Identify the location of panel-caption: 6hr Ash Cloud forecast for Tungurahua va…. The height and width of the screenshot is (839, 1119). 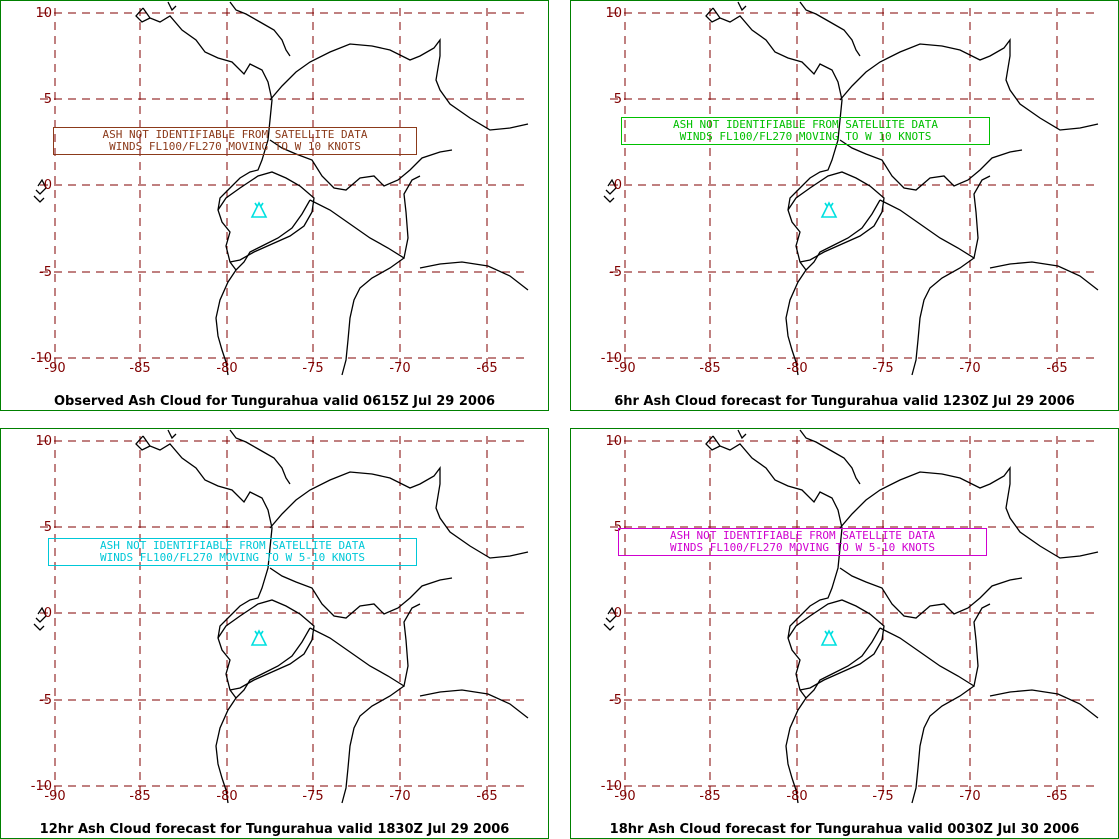
(844, 401).